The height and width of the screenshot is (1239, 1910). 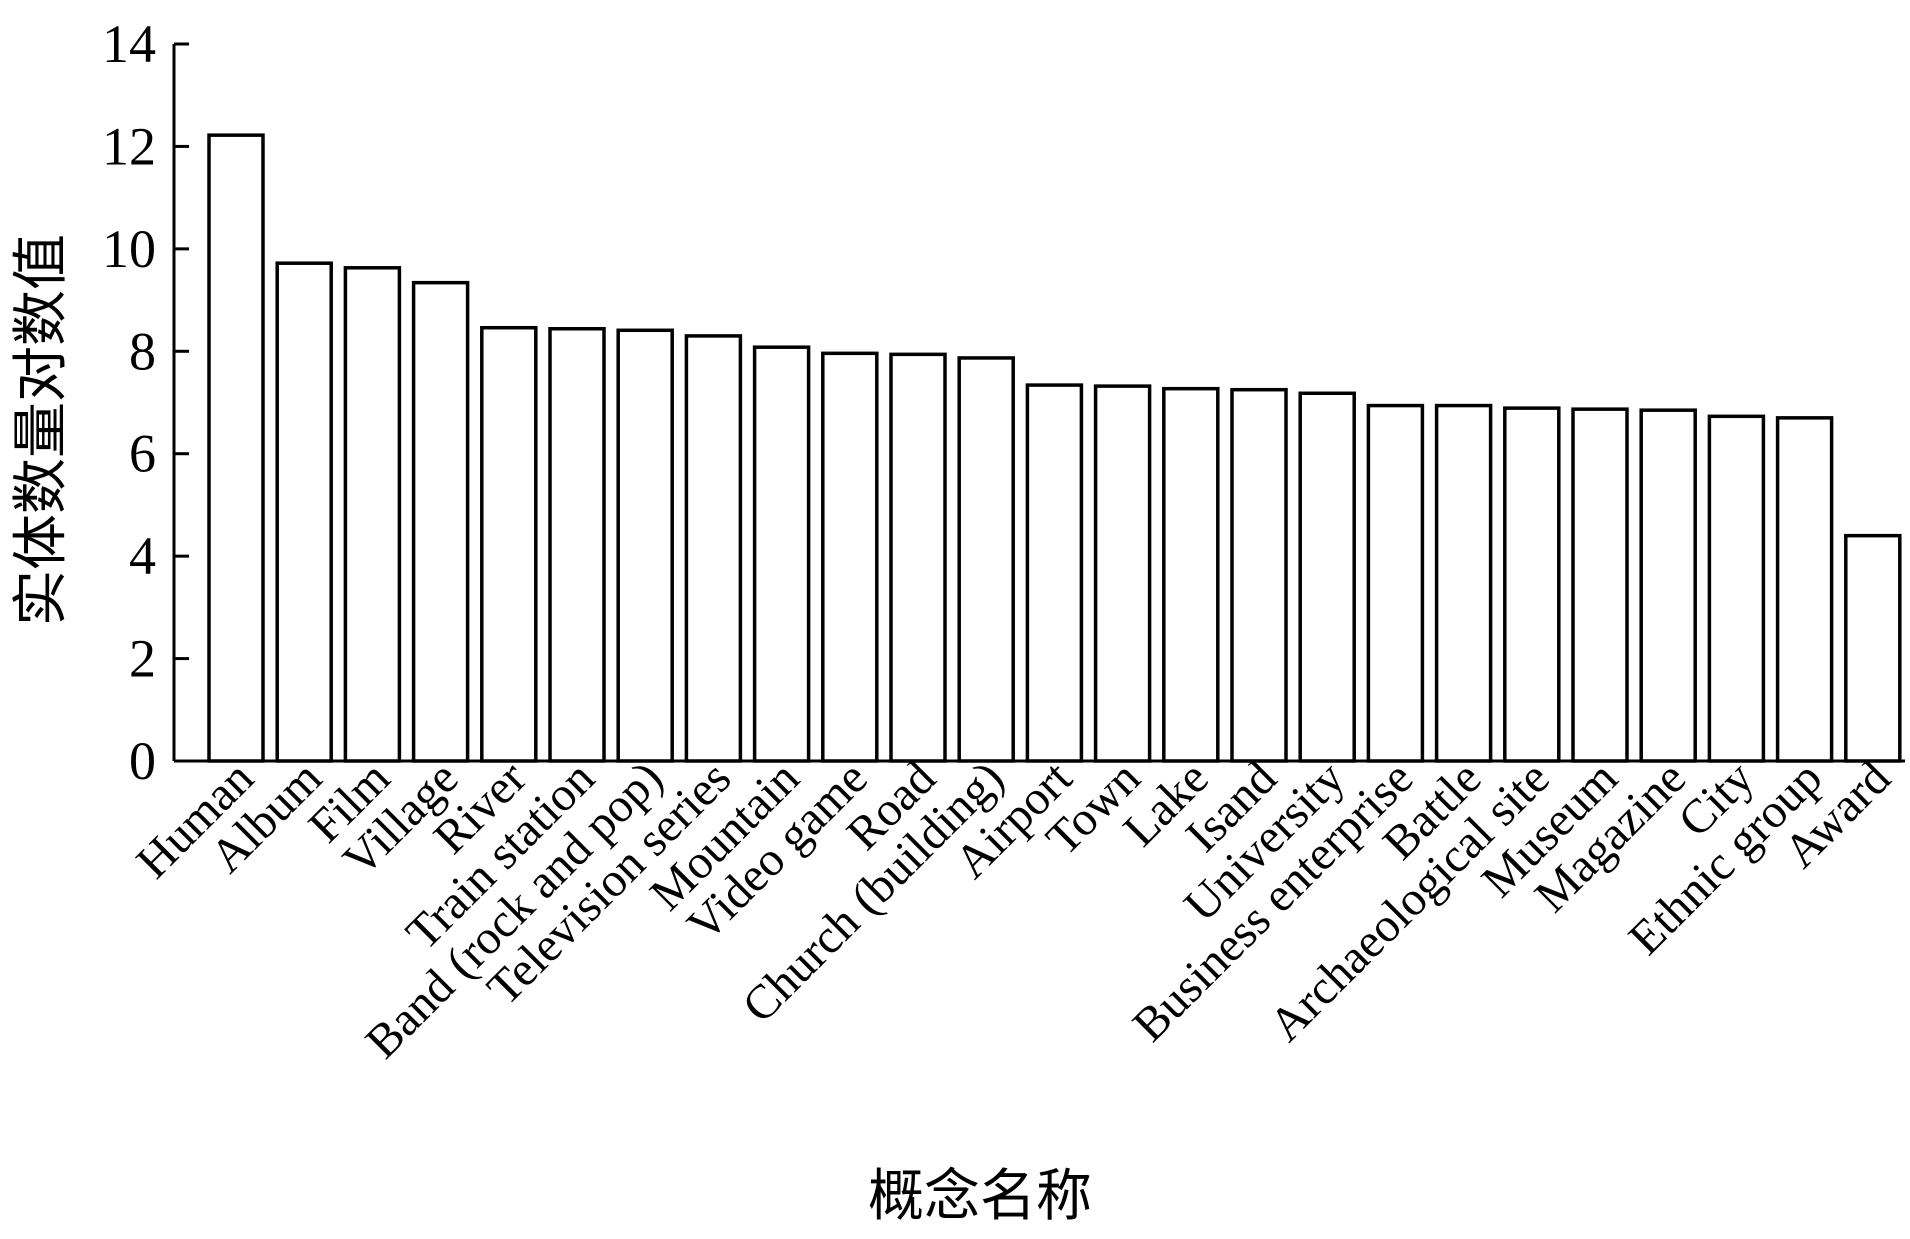 What do you see at coordinates (129, 44) in the screenshot?
I see `y-tick-label: 14` at bounding box center [129, 44].